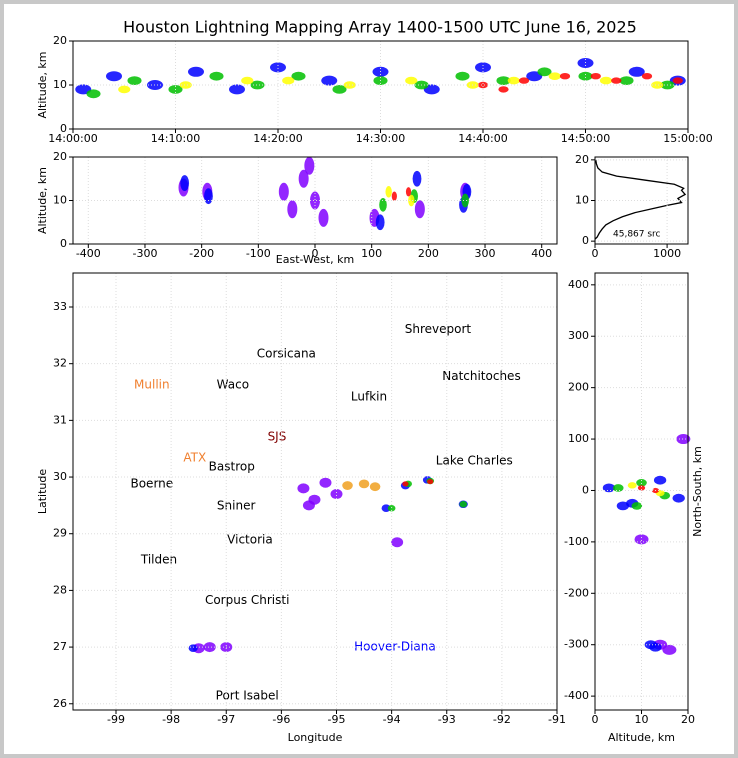 The height and width of the screenshot is (758, 738). Describe the element at coordinates (315, 737) in the screenshot. I see `x-axis-label: Longitude` at that location.